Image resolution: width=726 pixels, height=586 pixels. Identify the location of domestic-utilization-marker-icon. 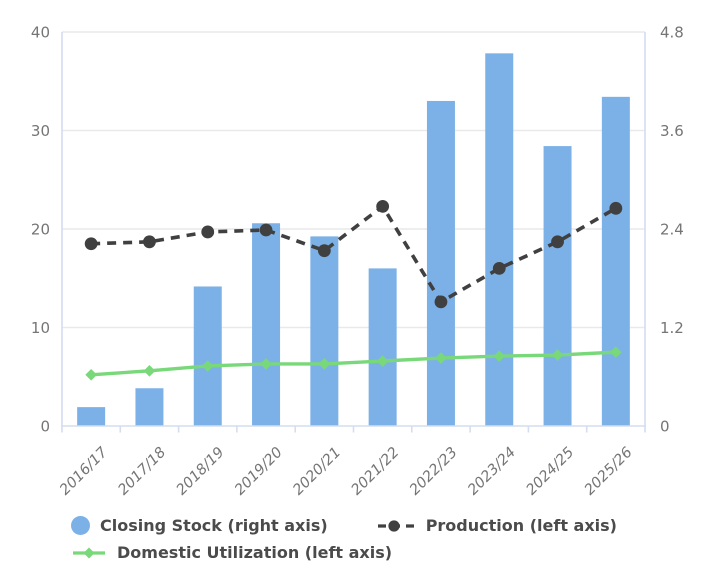
(89, 552).